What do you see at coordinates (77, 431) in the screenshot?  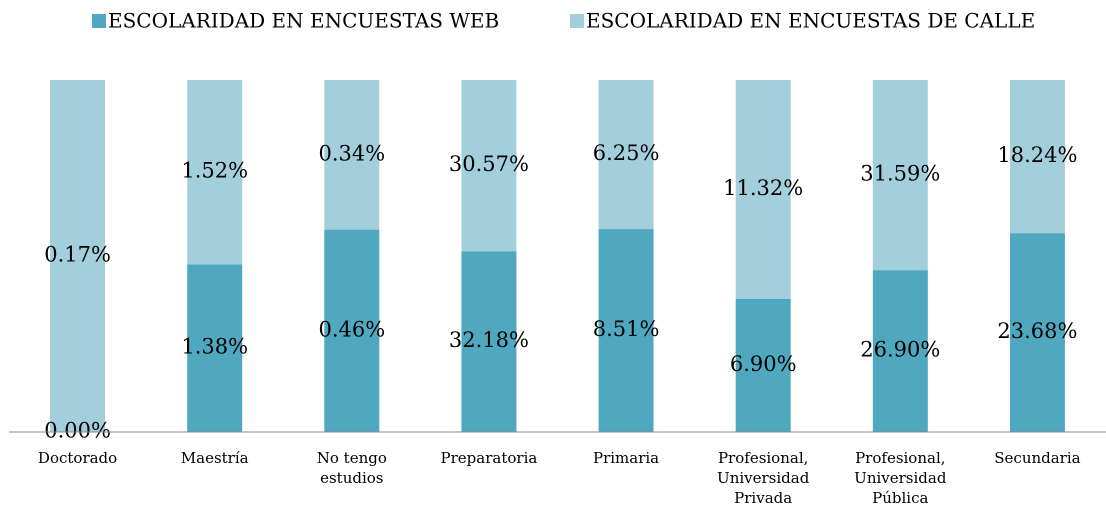 I see `value-label: 0.00%` at bounding box center [77, 431].